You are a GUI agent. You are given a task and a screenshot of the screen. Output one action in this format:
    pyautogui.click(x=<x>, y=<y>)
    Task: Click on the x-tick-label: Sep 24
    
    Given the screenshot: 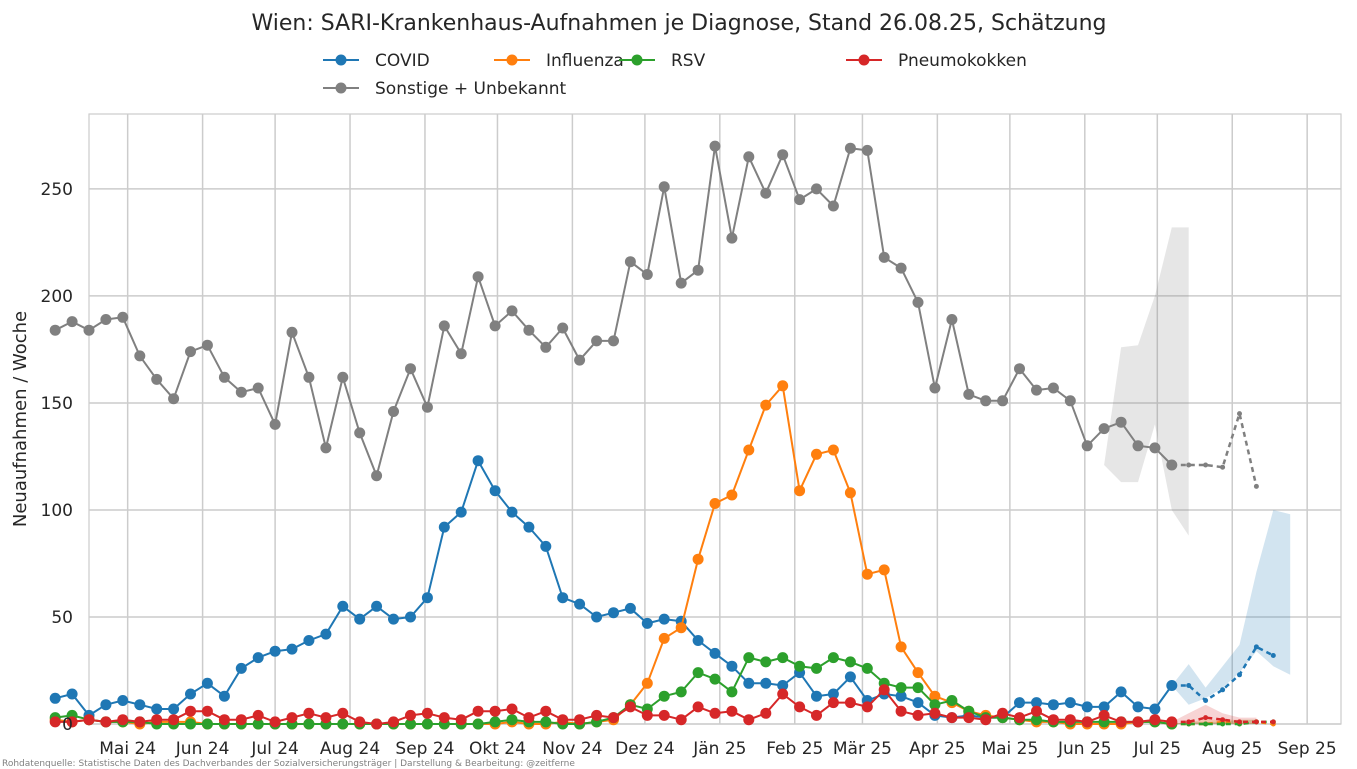 What is the action you would take?
    pyautogui.click(x=424, y=749)
    